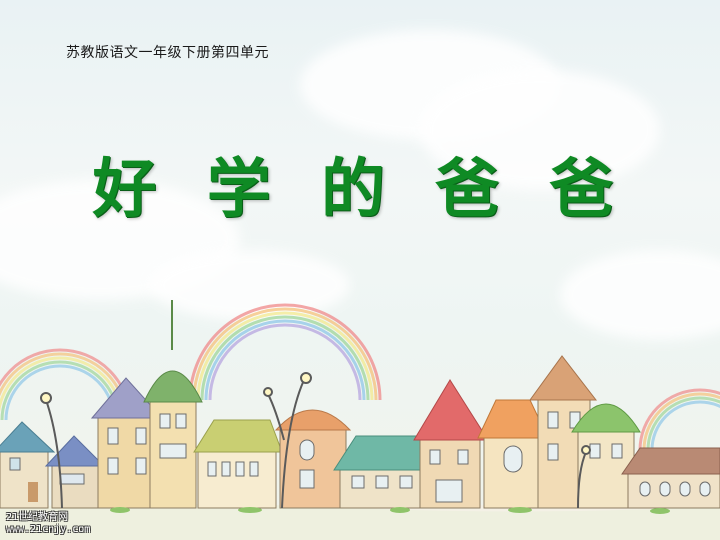  I want to click on slide-title: 好 学 的 爸 爸, so click(360, 190).